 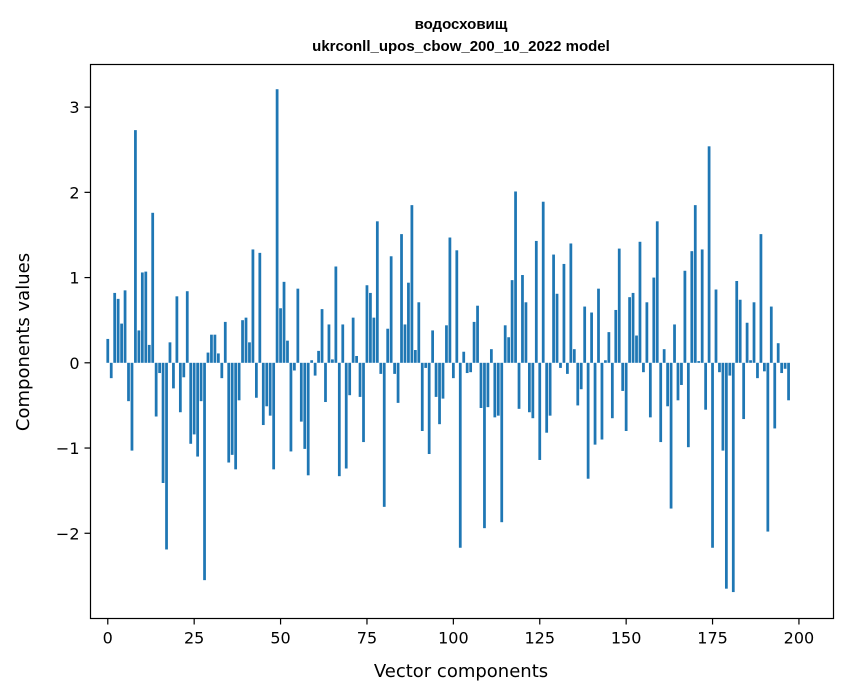 What do you see at coordinates (73, 320) in the screenshot?
I see `y-axis-ticks: −2 −1 0 1 2 3` at bounding box center [73, 320].